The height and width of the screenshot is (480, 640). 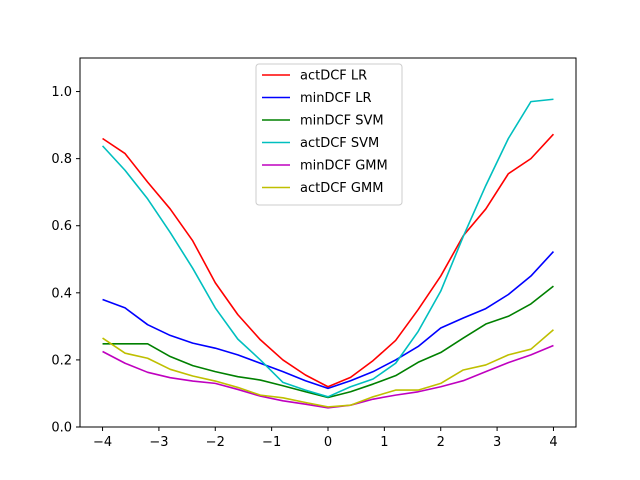 What do you see at coordinates (497, 442) in the screenshot?
I see `x-tick-label: 3` at bounding box center [497, 442].